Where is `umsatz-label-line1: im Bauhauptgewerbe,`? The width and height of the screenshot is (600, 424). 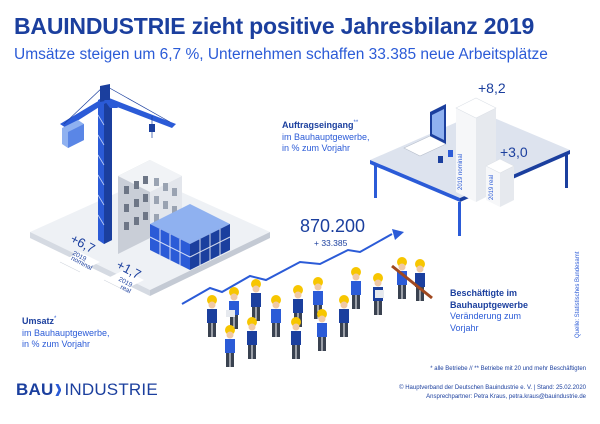 umsatz-label-line1: im Bauhauptgewerbe, is located at coordinates (66, 332).